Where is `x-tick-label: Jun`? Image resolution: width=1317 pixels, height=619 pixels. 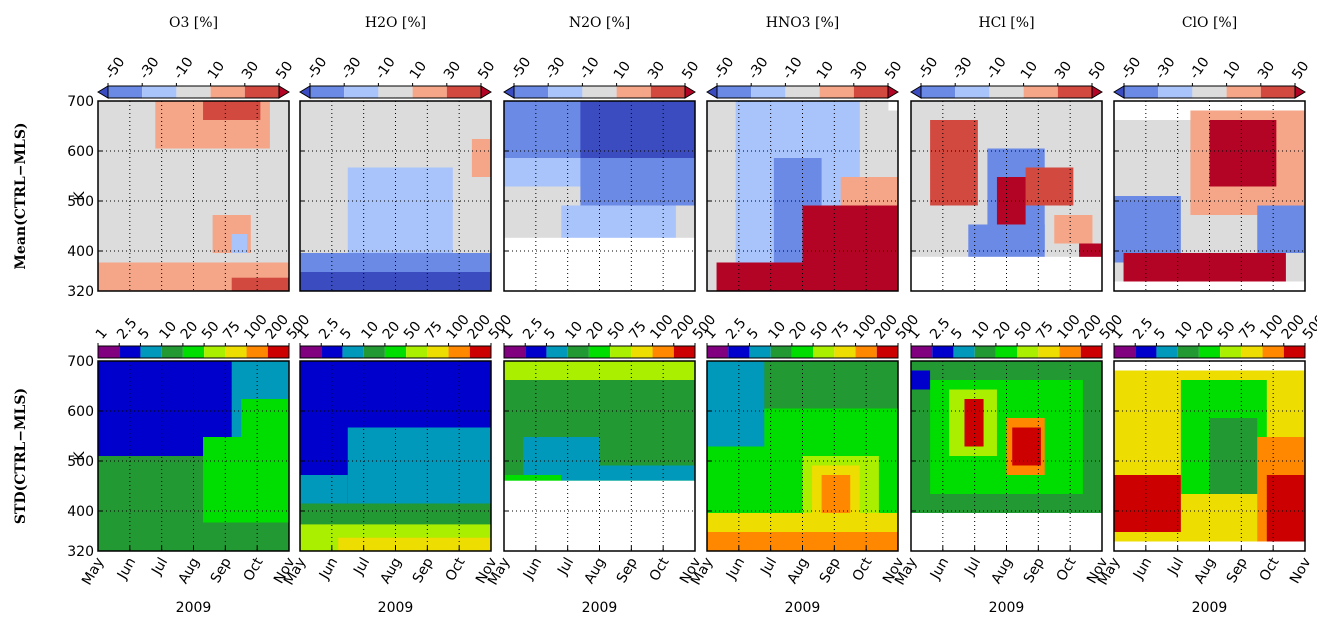 x-tick-label: Jun is located at coordinates (532, 569).